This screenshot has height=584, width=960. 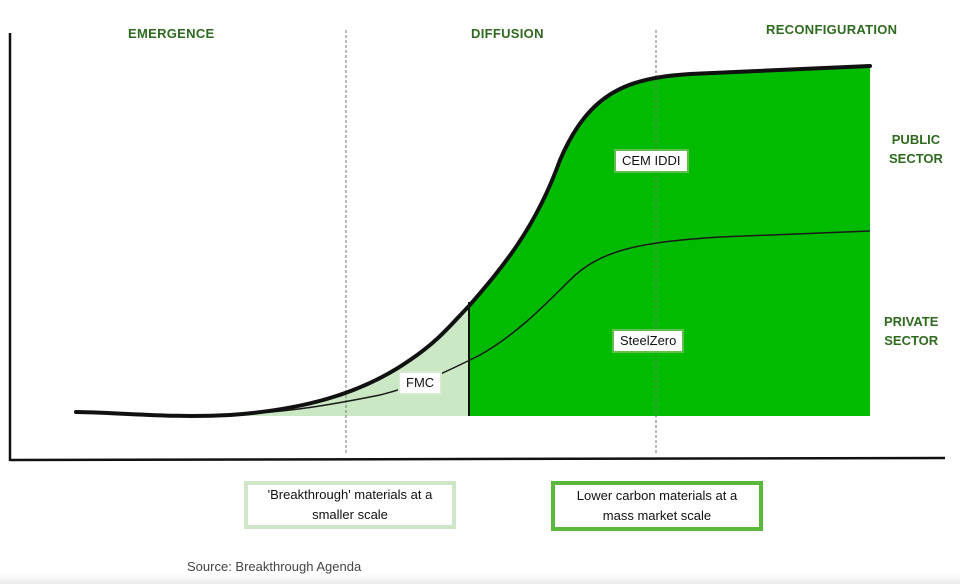 What do you see at coordinates (916, 158) in the screenshot?
I see `public-sector-line2: SECTOR` at bounding box center [916, 158].